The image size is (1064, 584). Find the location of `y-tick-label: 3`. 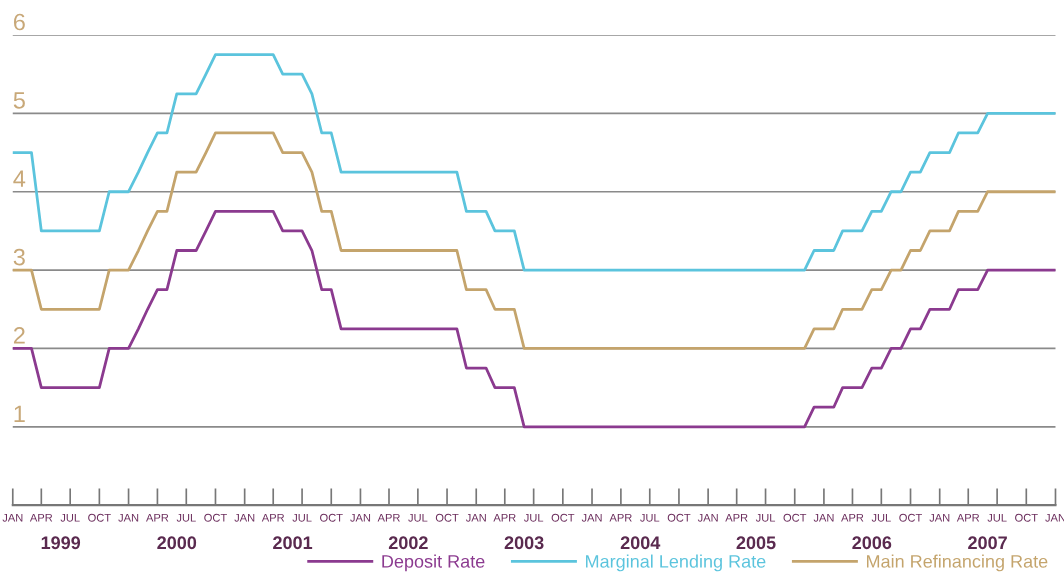

y-tick-label: 3 is located at coordinates (19, 257).